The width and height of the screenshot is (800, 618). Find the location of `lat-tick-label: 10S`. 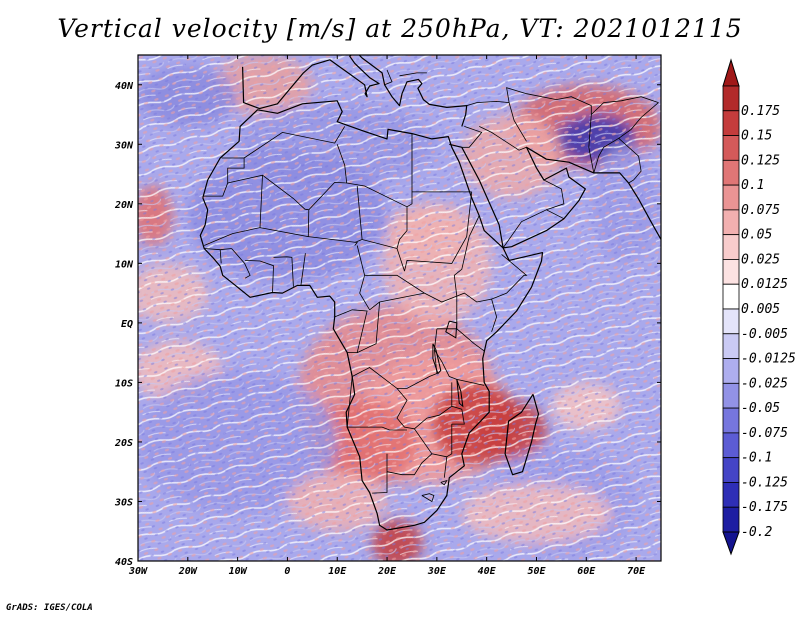

lat-tick-label: 10S is located at coordinates (124, 383).